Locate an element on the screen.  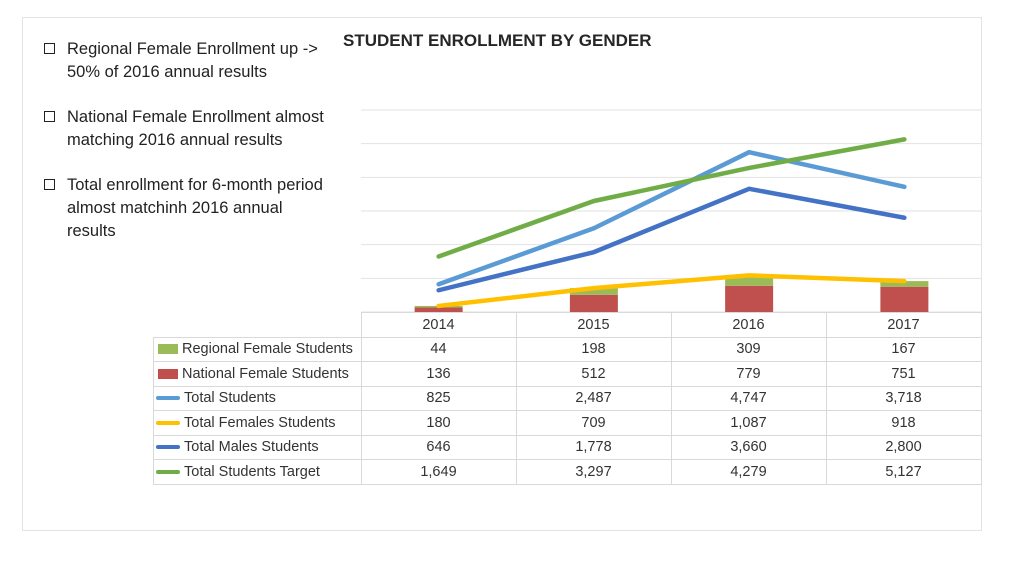
data-label: 3,297 is located at coordinates (593, 472).